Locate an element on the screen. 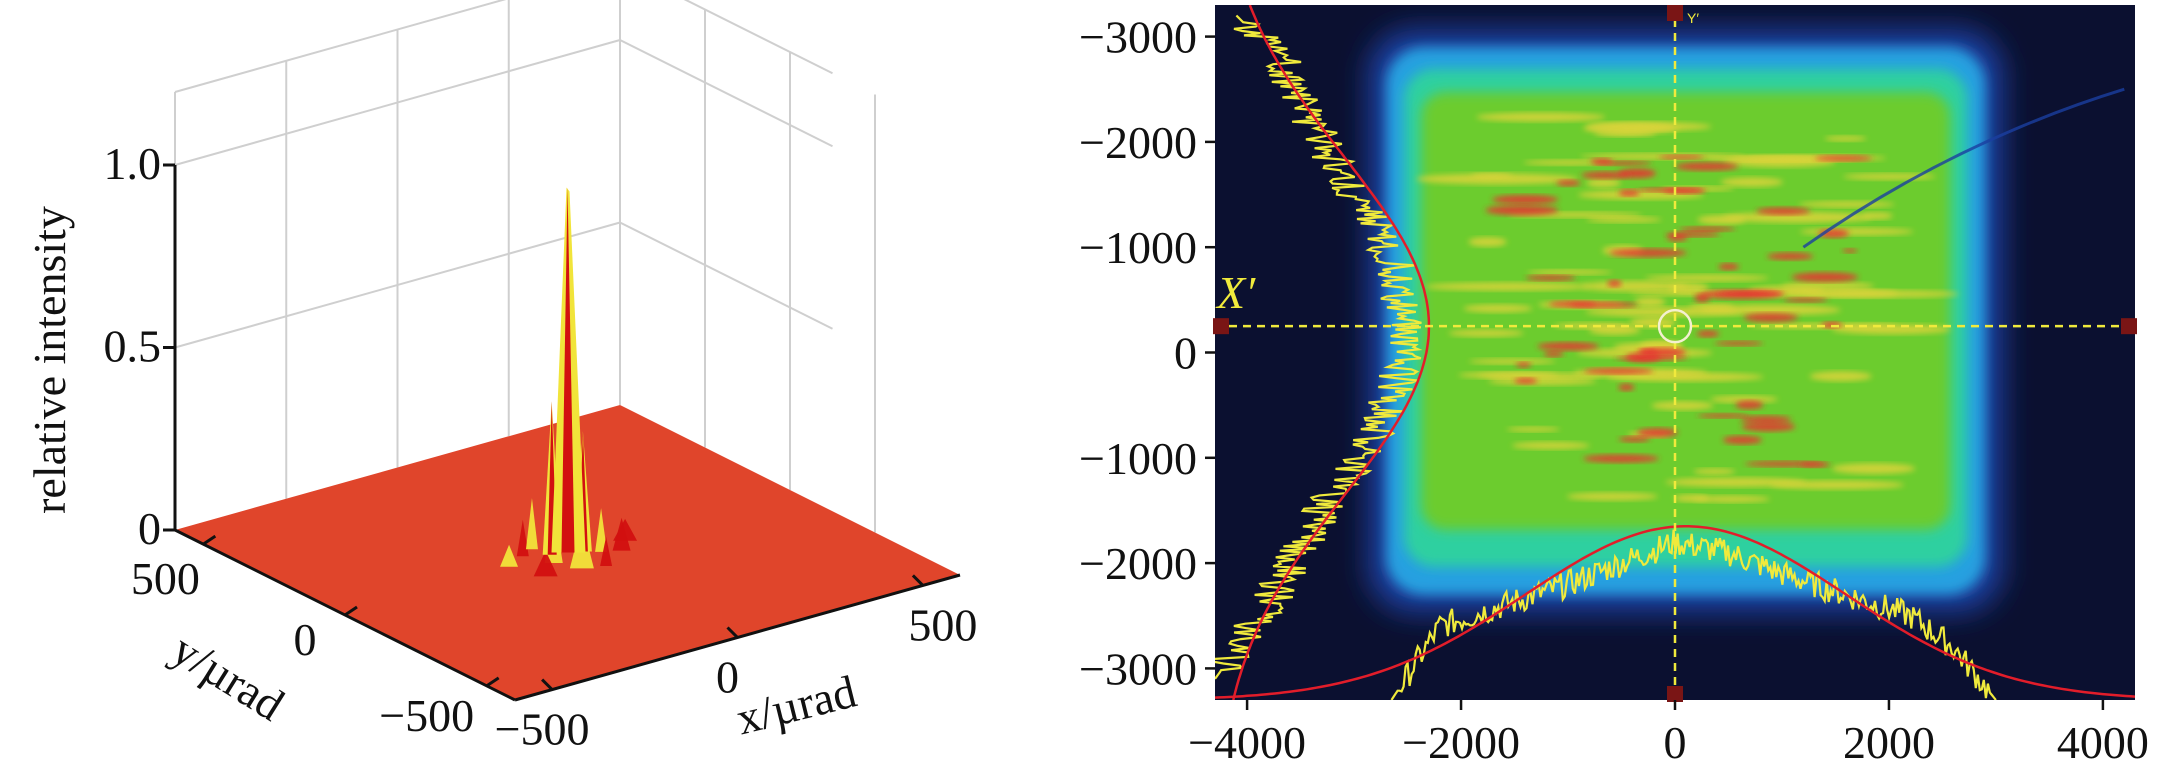 This screenshot has height=774, width=2165. y-tick-label: 0 is located at coordinates (305, 639).